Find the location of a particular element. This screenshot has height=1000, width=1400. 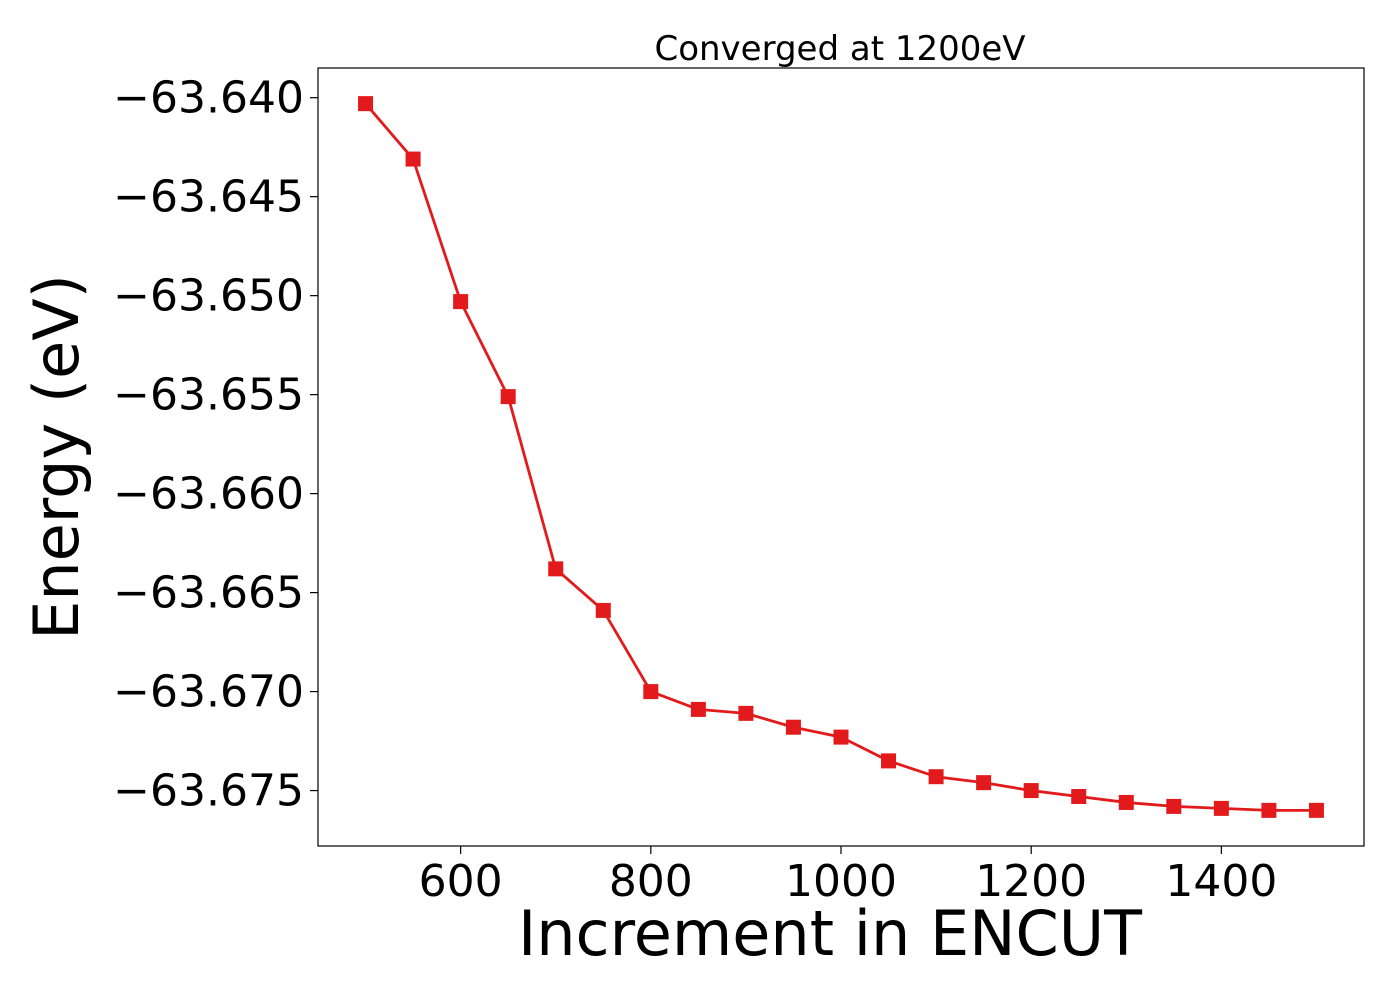

y-tick-label: −63.665 is located at coordinates (208, 593).